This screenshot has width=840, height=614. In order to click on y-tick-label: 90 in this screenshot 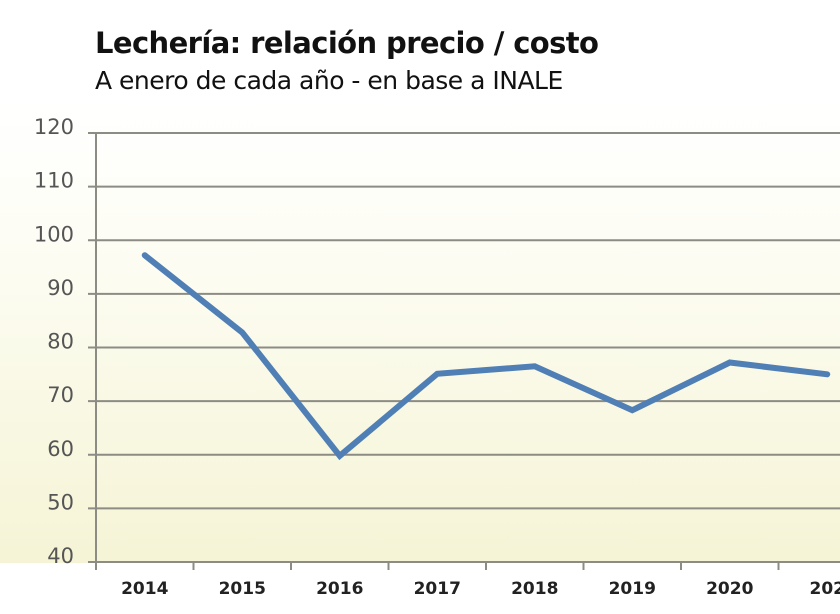, I will do `click(60, 288)`.